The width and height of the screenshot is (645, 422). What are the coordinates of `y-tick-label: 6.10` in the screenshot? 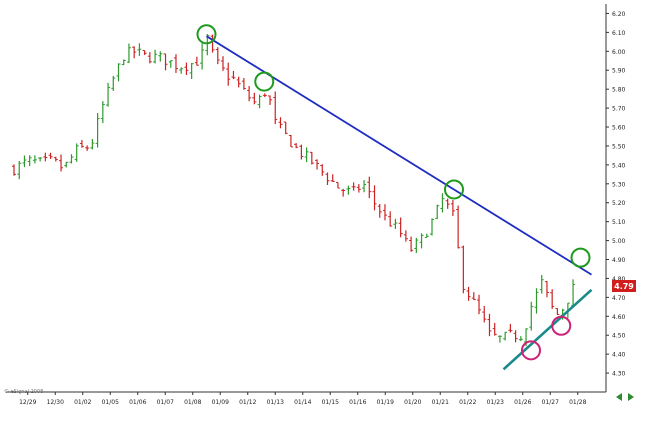 It's located at (619, 33).